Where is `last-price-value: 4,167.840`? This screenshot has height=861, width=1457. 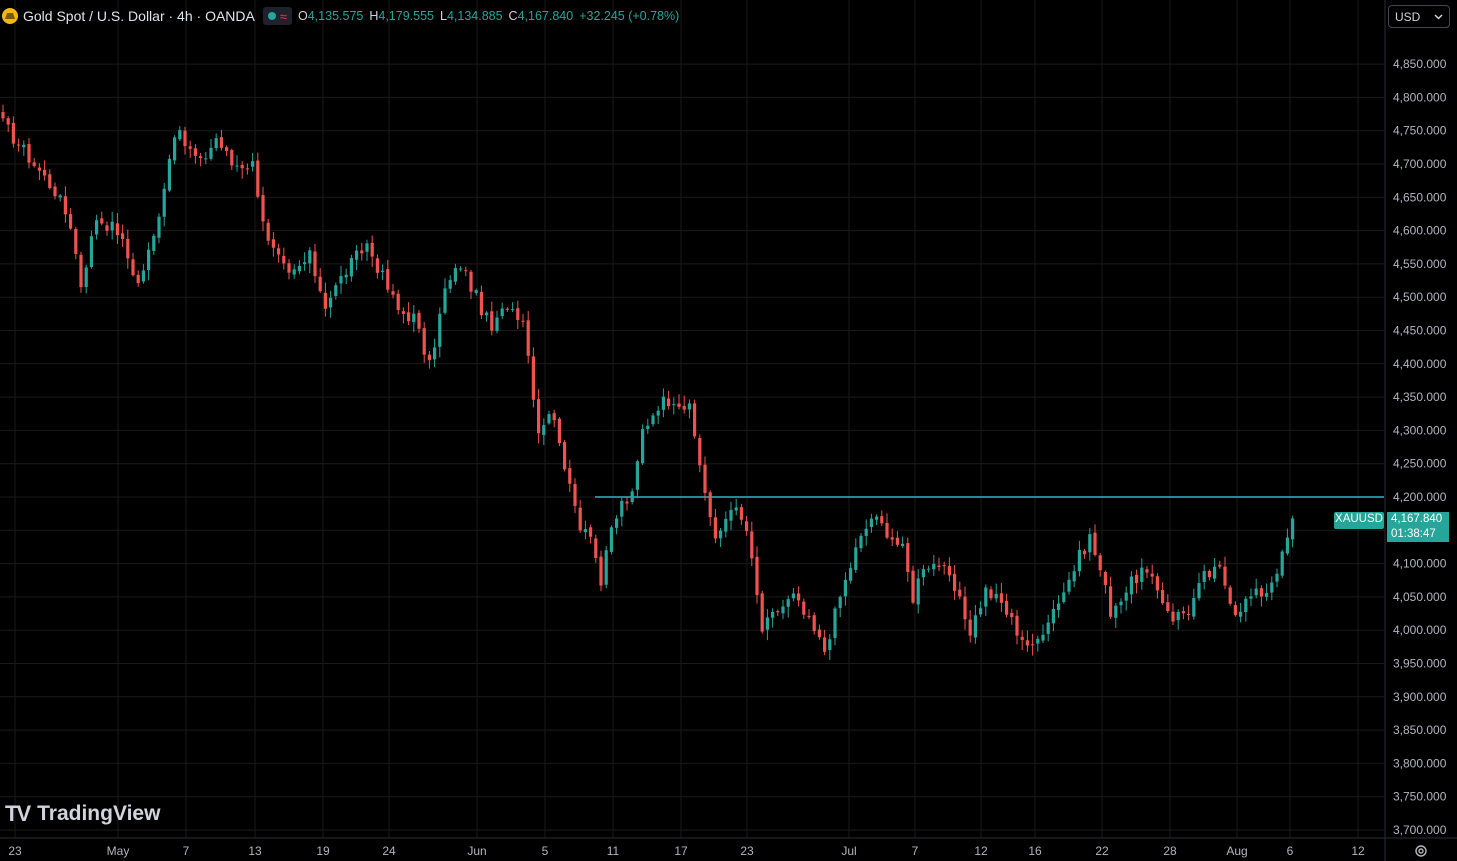 last-price-value: 4,167.840 is located at coordinates (1417, 519).